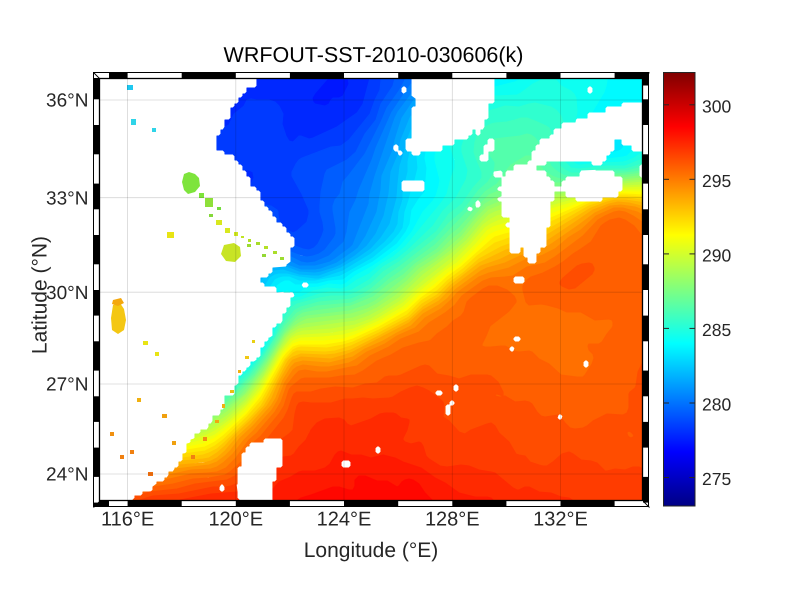 This screenshot has width=800, height=600. What do you see at coordinates (235, 520) in the screenshot?
I see `svg-text: 120°E` at bounding box center [235, 520].